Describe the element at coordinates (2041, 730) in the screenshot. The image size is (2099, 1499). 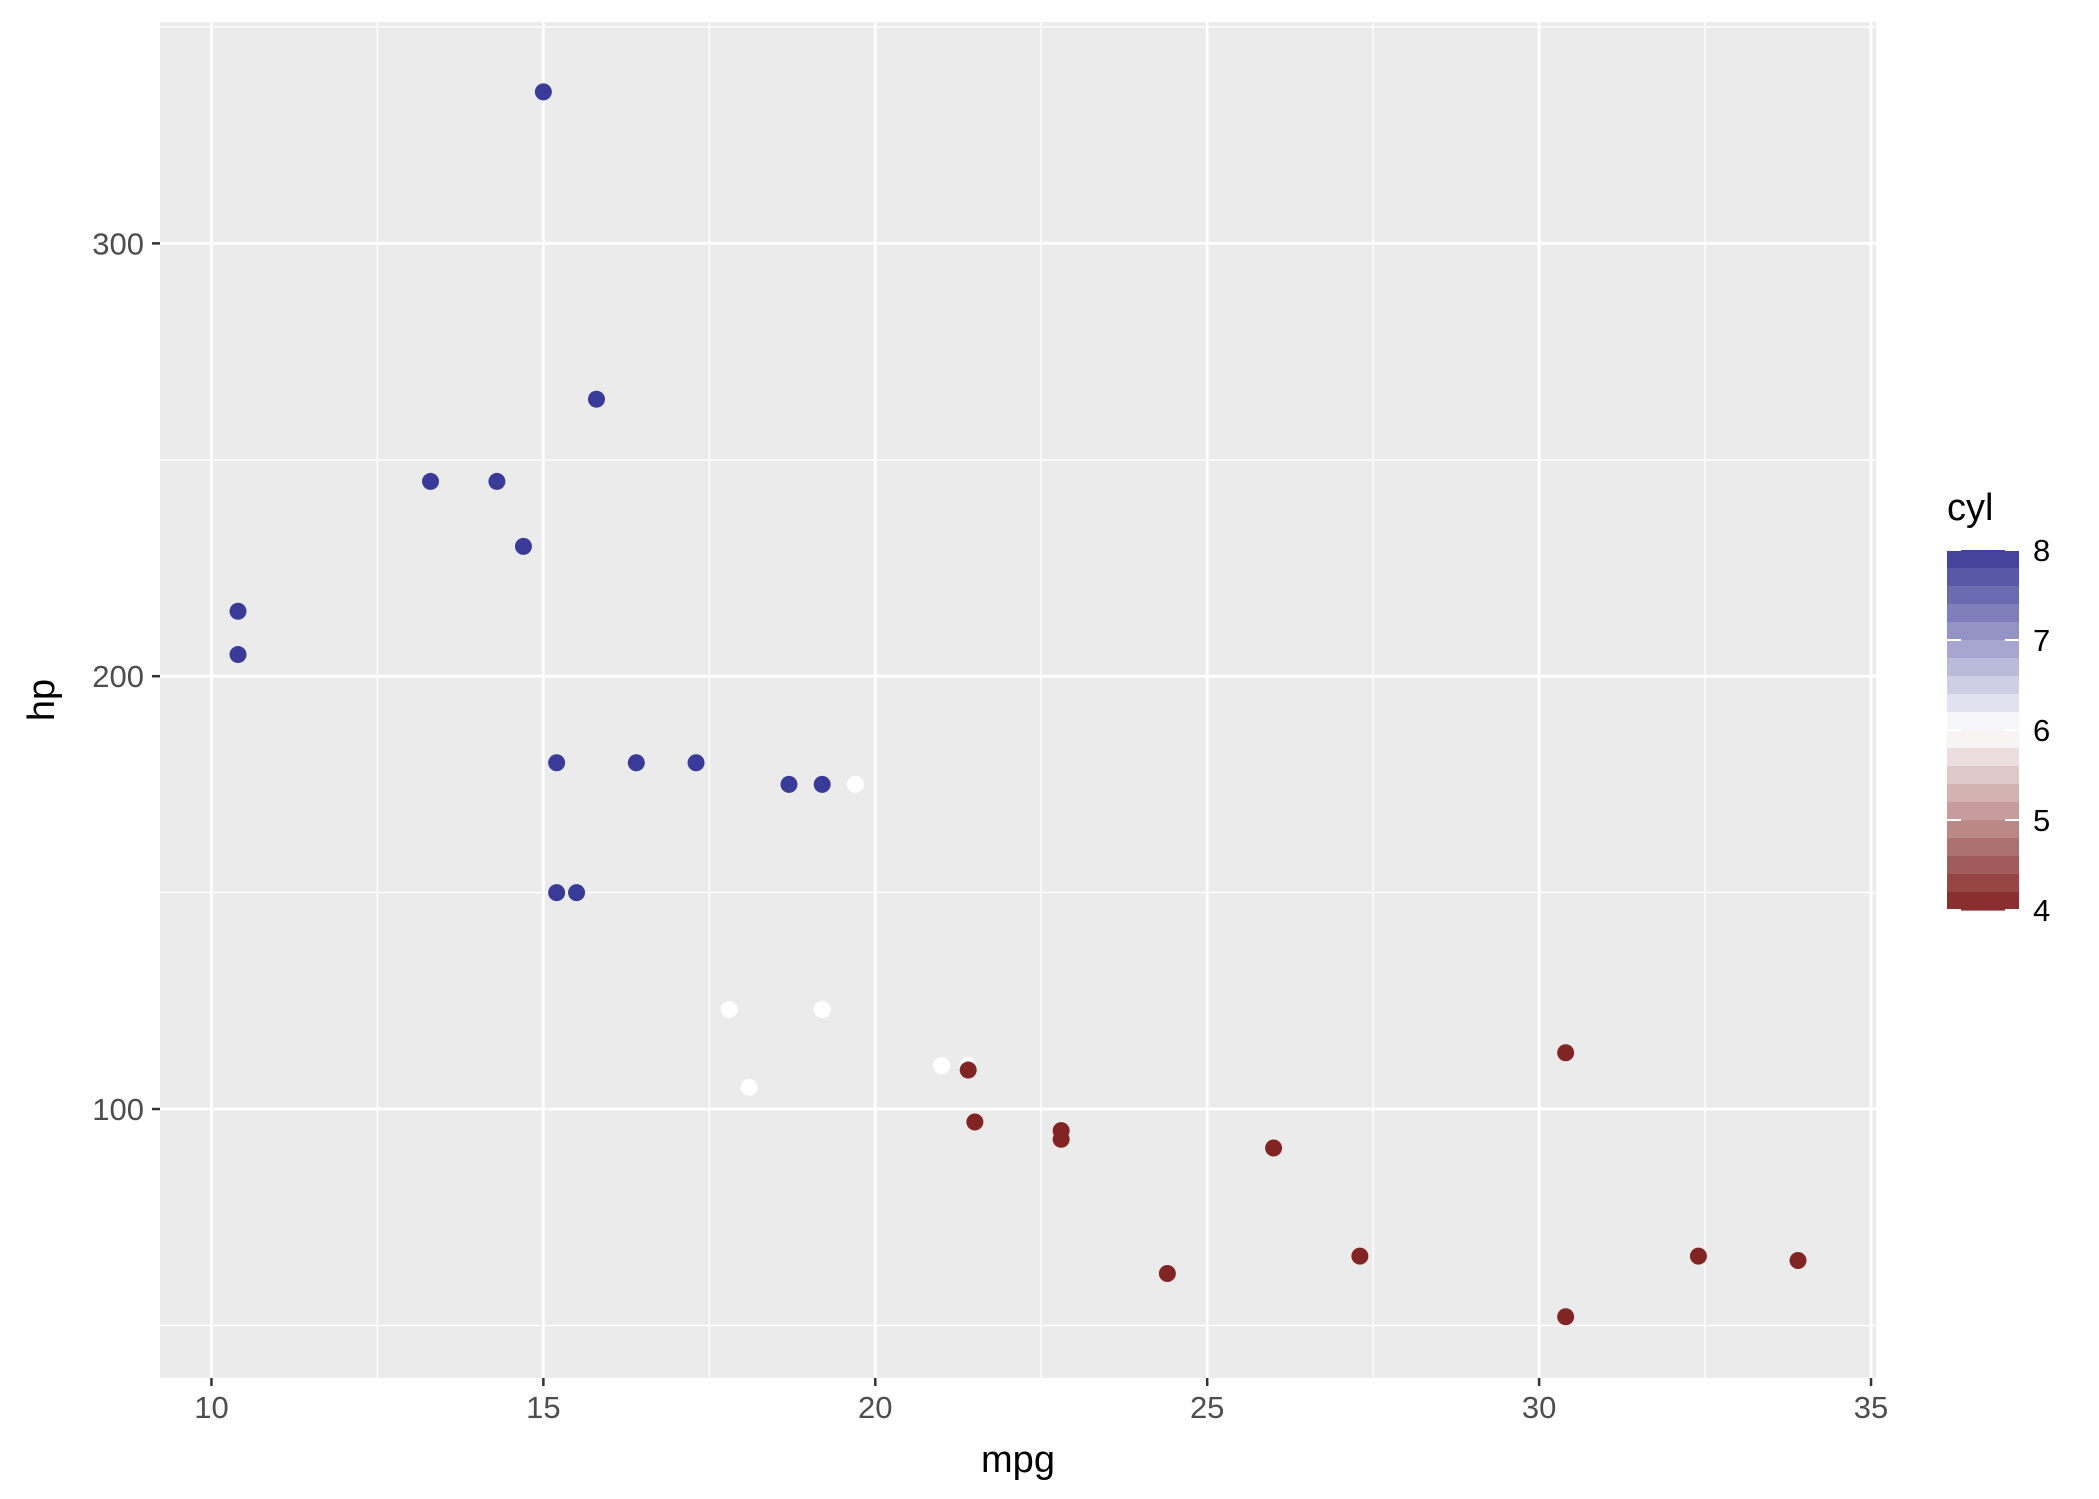
I see `legend-break-label: 6` at that location.